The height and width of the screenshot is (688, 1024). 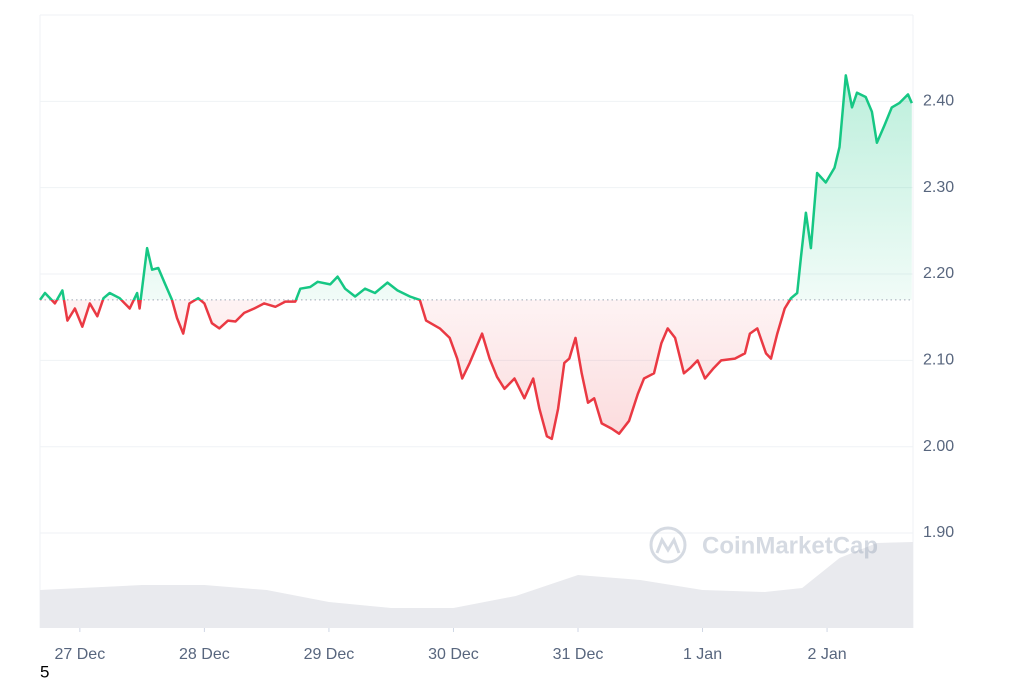 I want to click on y-tick-label: 1.90, so click(x=938, y=532).